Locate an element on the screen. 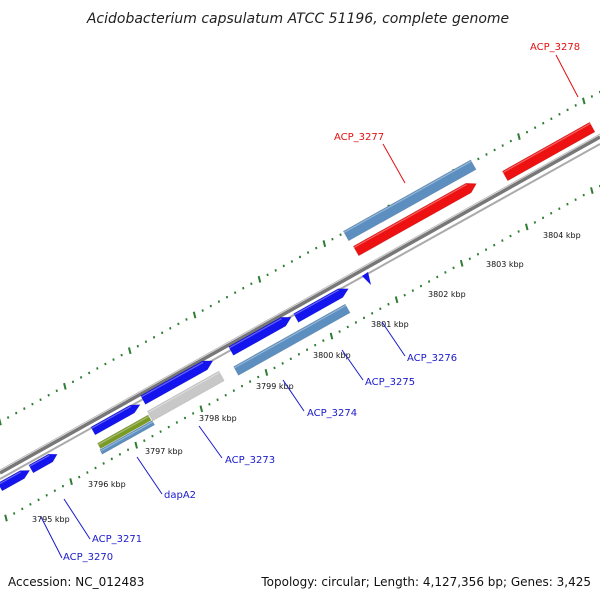  gene-label-acp-3271: ACP_3271 is located at coordinates (117, 539).